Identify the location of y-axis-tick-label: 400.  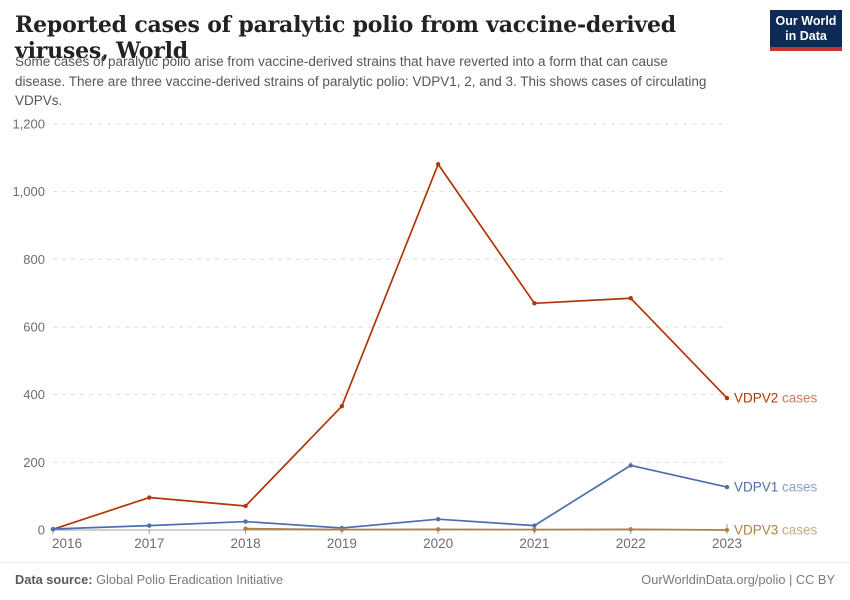
(34, 394).